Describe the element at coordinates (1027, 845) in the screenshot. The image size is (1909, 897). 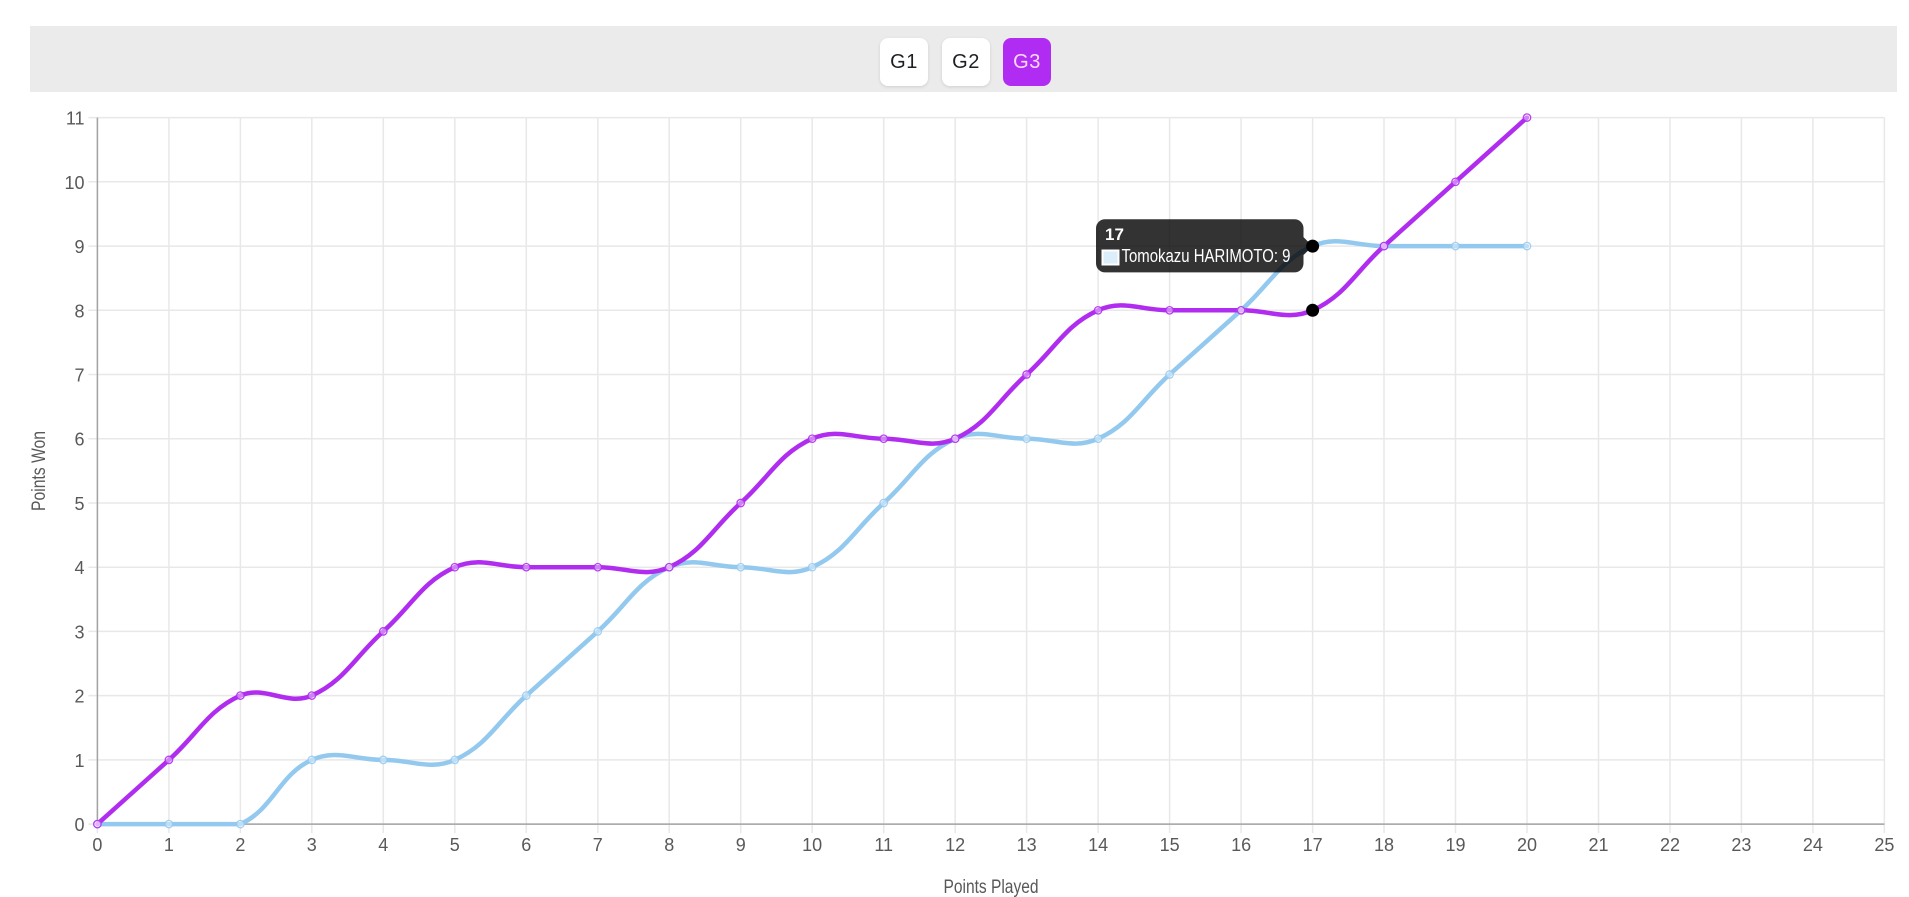
I see `svg-text: 13` at that location.